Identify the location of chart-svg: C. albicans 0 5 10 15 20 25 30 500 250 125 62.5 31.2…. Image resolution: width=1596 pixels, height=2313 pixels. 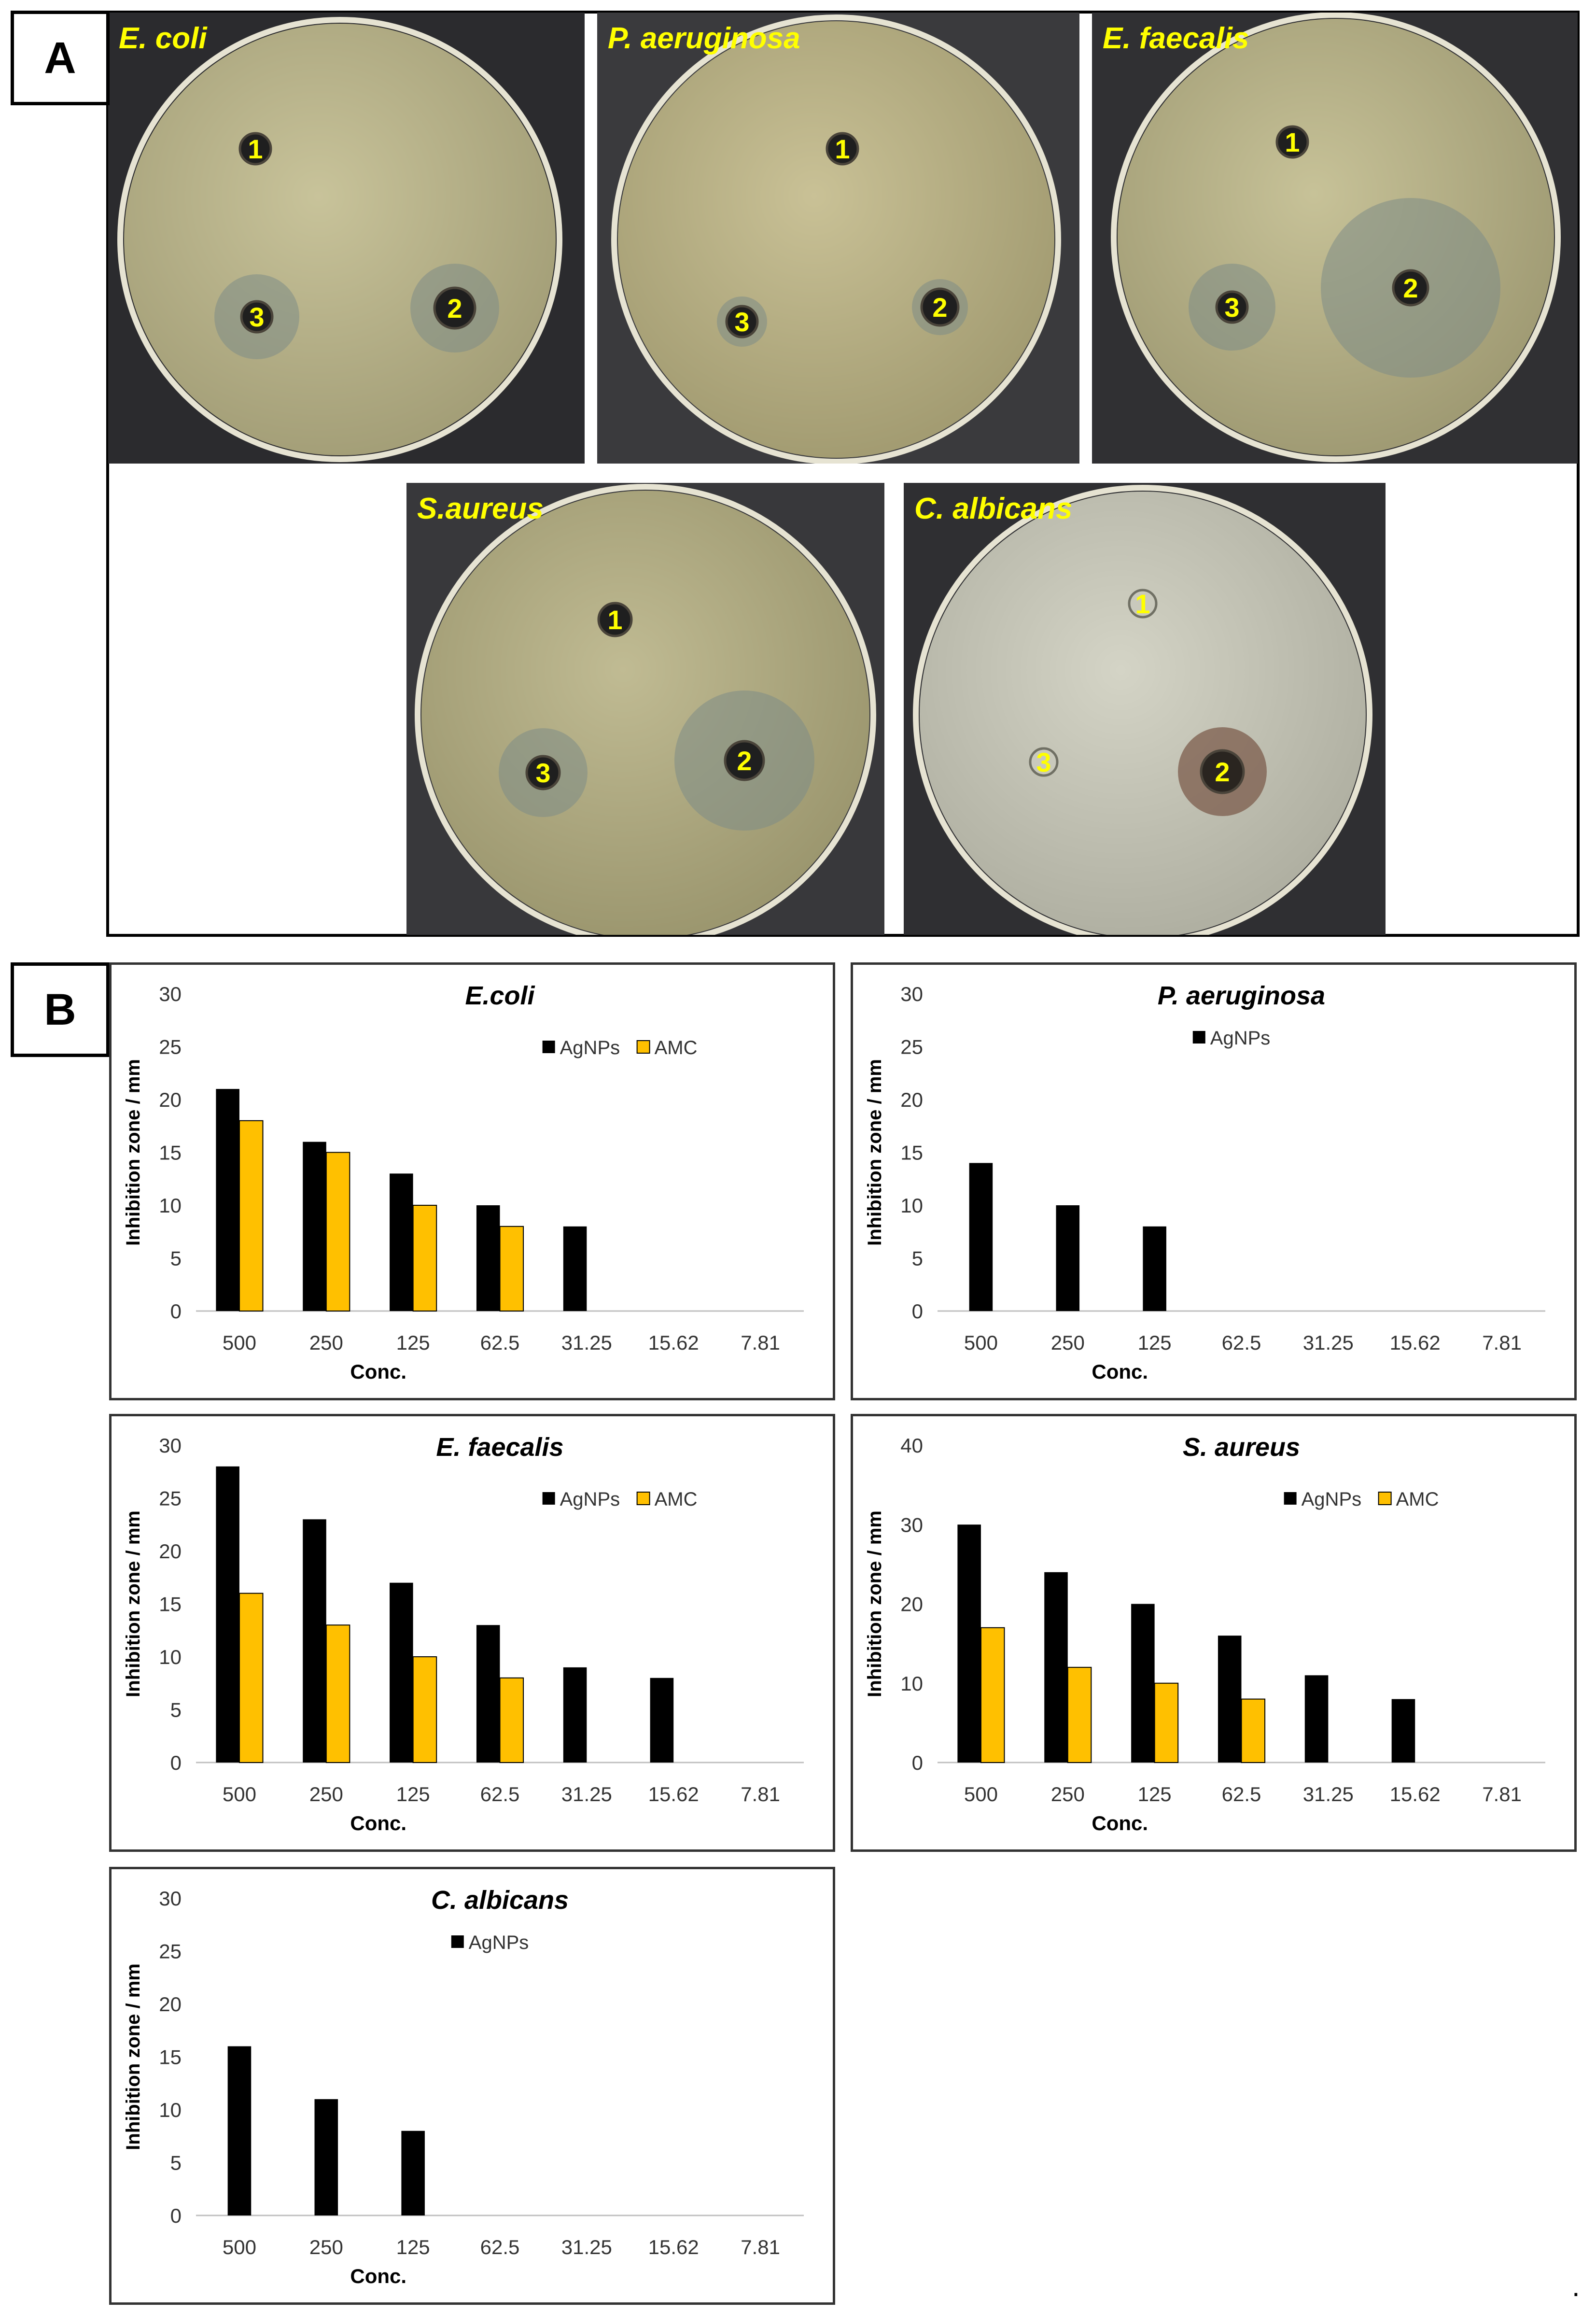
(464, 2087).